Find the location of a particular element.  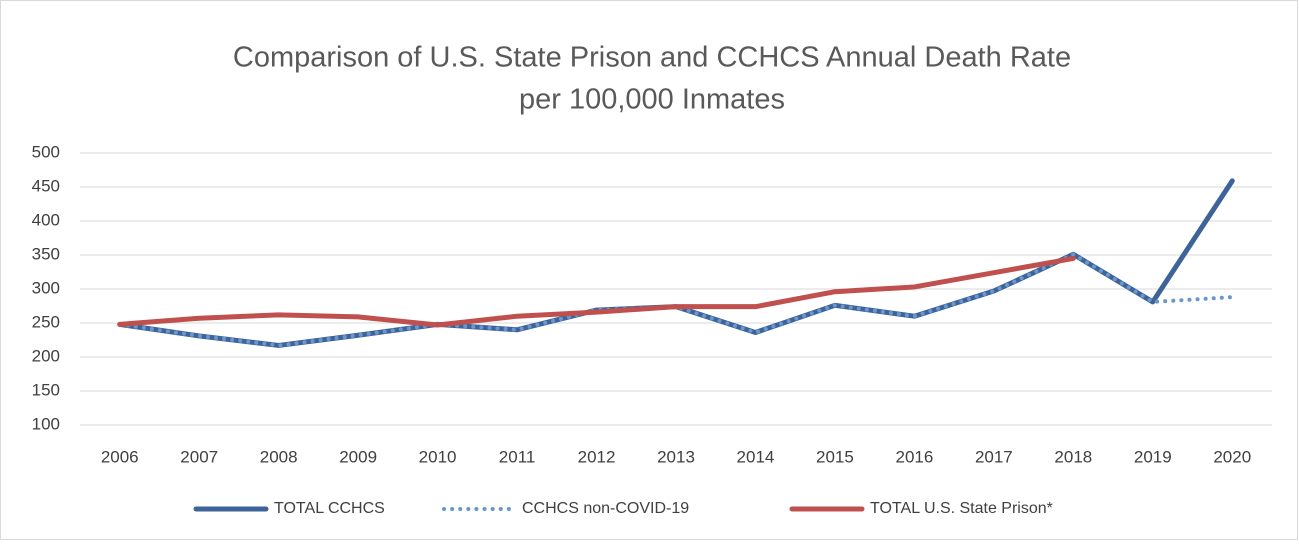

y-tick-label: 100 is located at coordinates (46, 423).